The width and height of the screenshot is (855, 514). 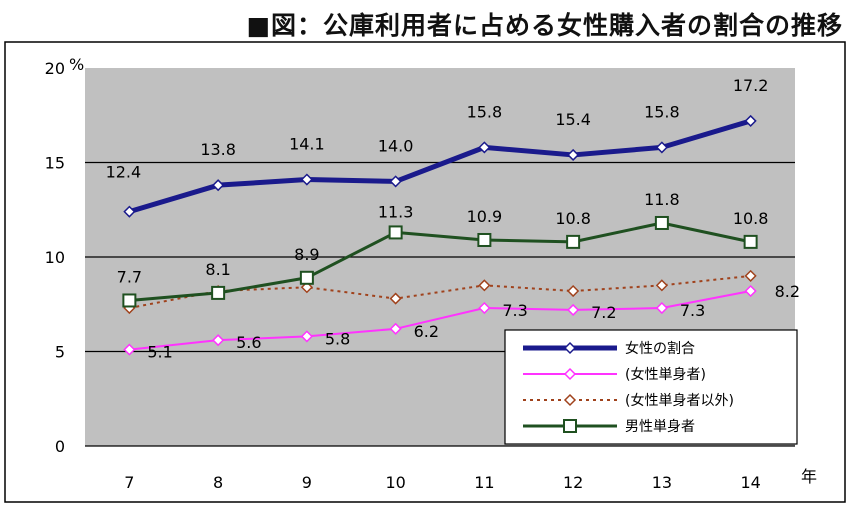 What do you see at coordinates (307, 144) in the screenshot?
I see `data-label: 14.1` at bounding box center [307, 144].